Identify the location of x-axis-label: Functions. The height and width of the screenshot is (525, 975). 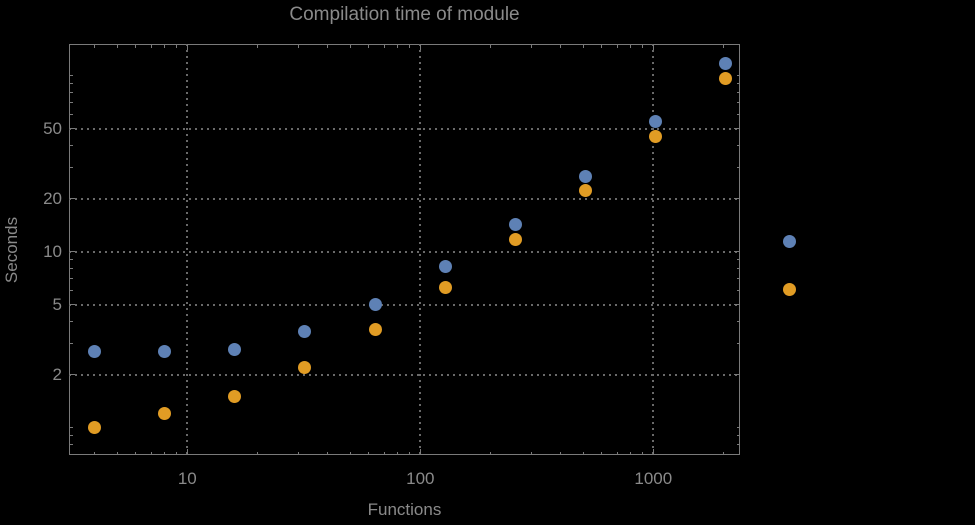
(404, 509).